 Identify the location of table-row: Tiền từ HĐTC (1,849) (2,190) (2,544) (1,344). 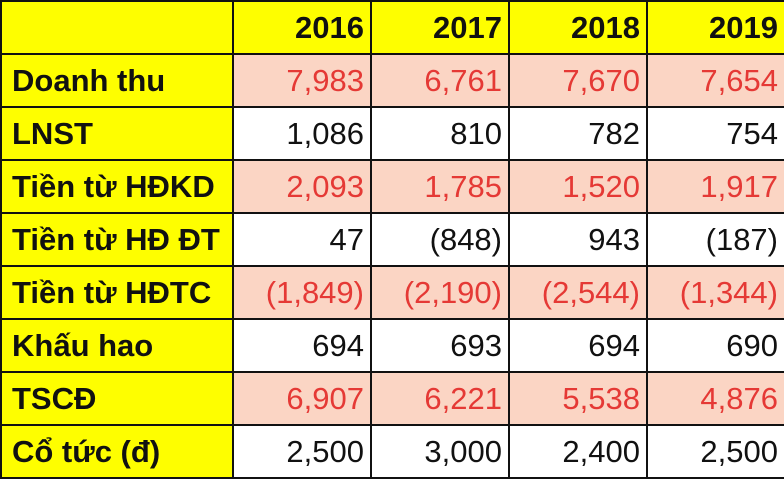
(392, 292).